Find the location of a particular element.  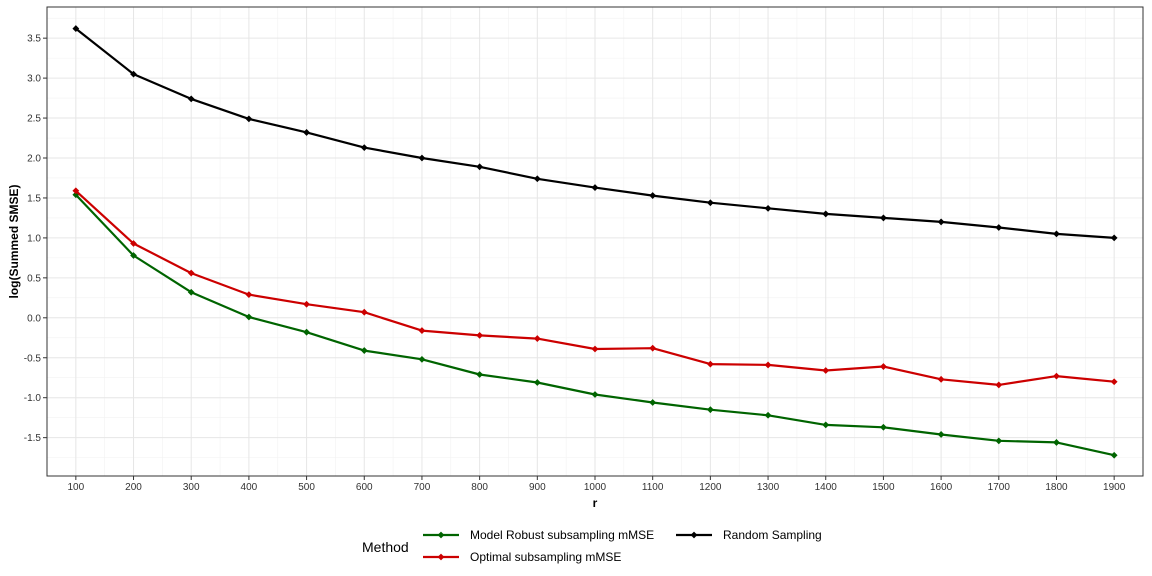

x-tick-label: 600 is located at coordinates (364, 487).